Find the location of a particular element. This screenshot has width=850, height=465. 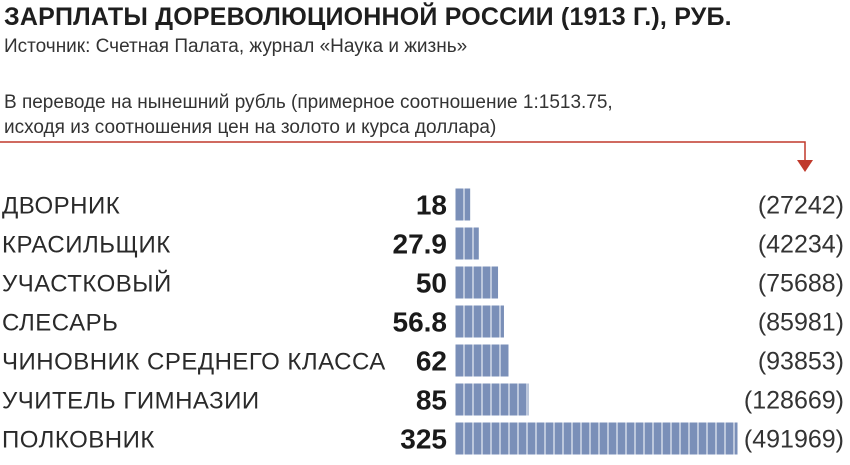

leader-line is located at coordinates (403, 150).